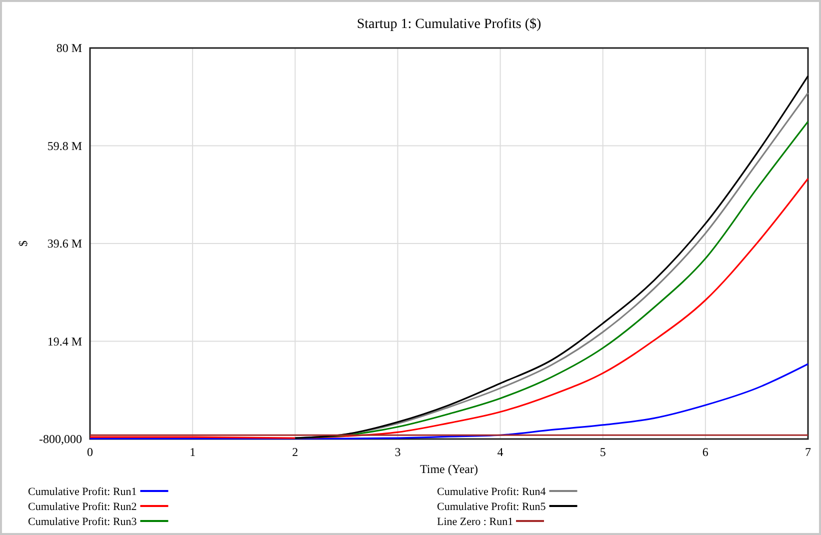 This screenshot has height=535, width=821. I want to click on legend-label: Cumulative Profit: Run5, so click(491, 507).